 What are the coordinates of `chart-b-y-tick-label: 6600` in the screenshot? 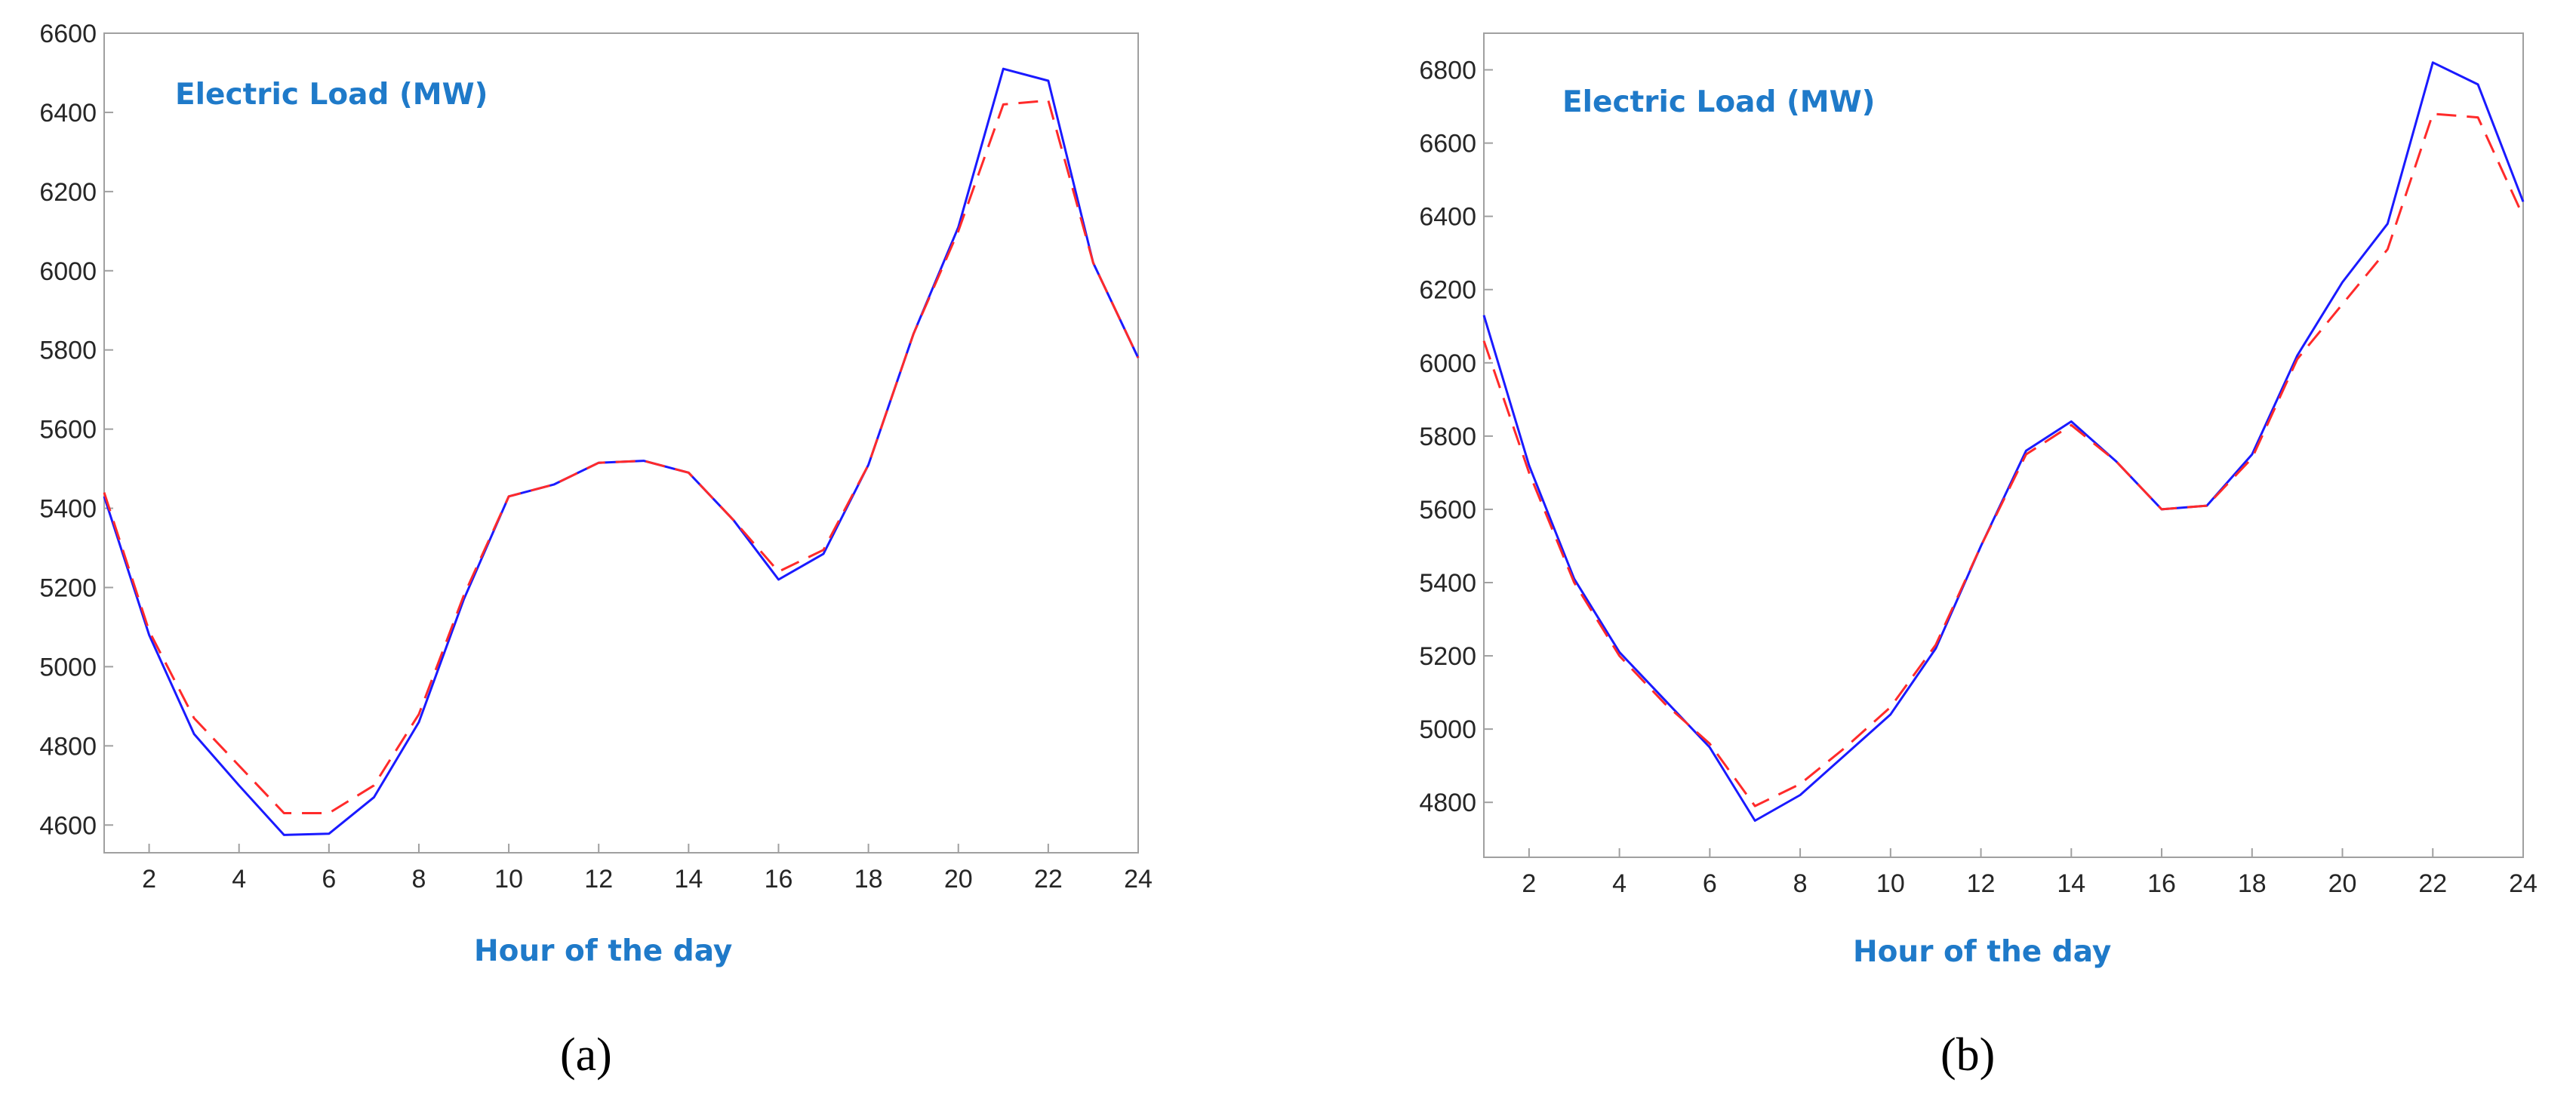 It's located at (1447, 144).